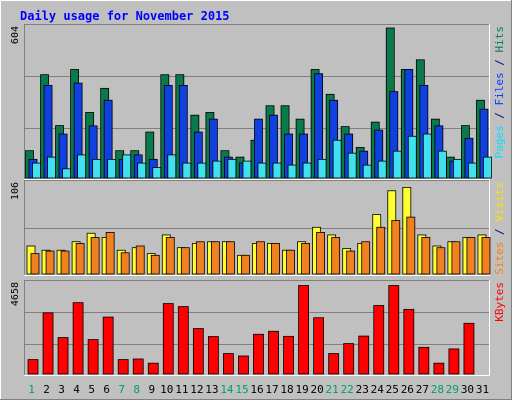 Image resolution: width=512 pixels, height=400 pixels. I want to click on day-label-15: 15, so click(241, 389).